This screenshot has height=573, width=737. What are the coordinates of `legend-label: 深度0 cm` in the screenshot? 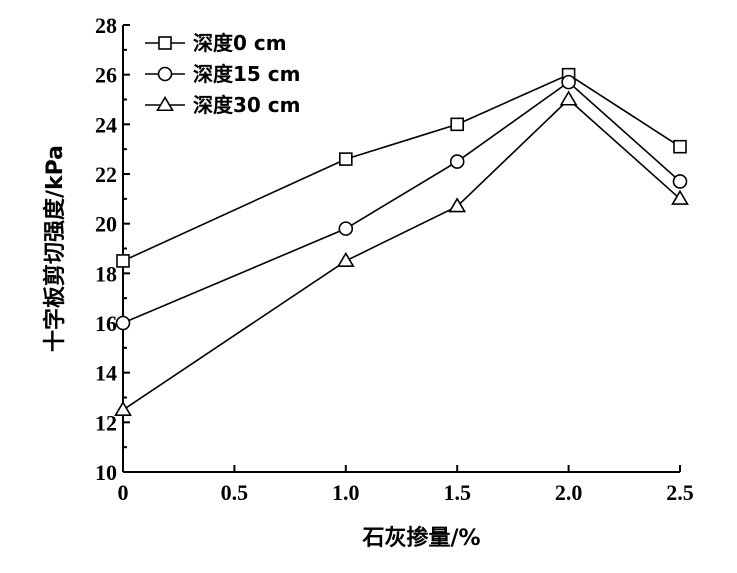 It's located at (240, 43).